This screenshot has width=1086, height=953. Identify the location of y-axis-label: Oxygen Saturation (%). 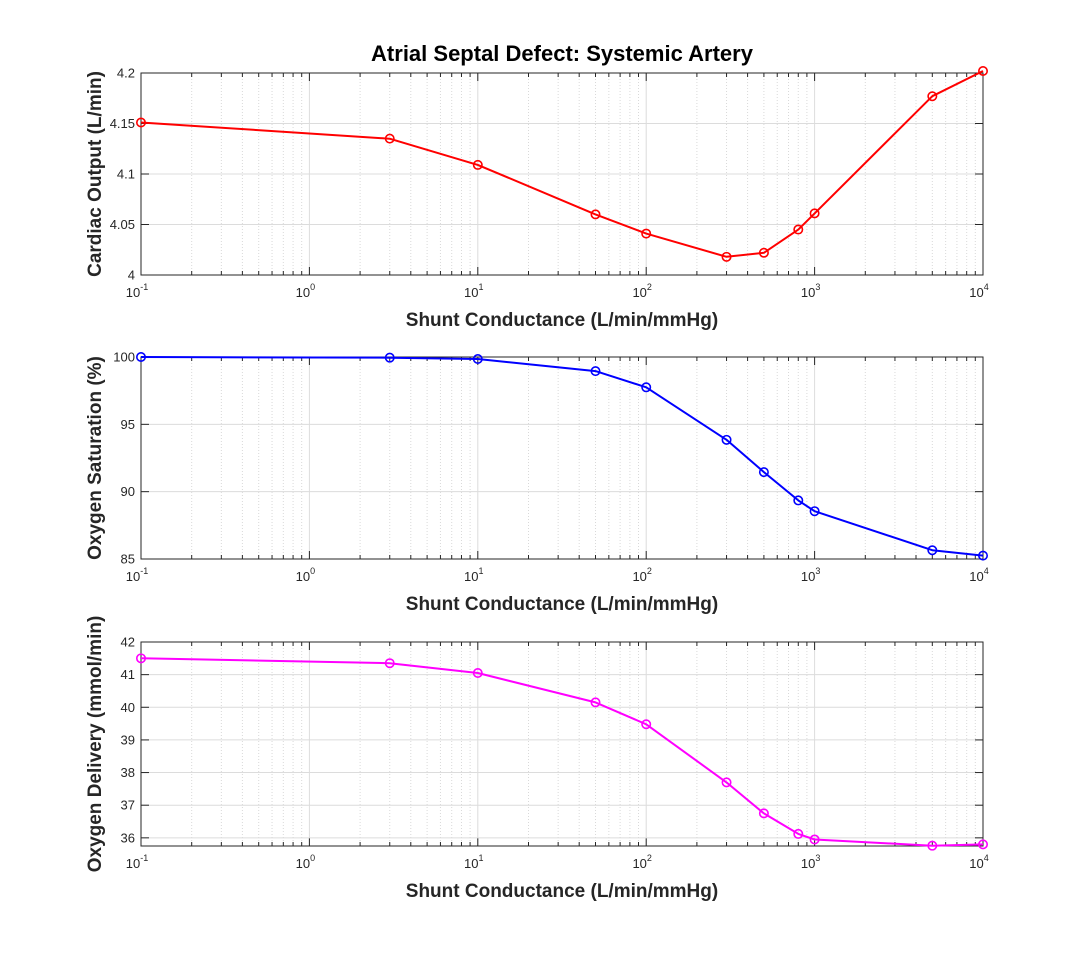
(95, 458).